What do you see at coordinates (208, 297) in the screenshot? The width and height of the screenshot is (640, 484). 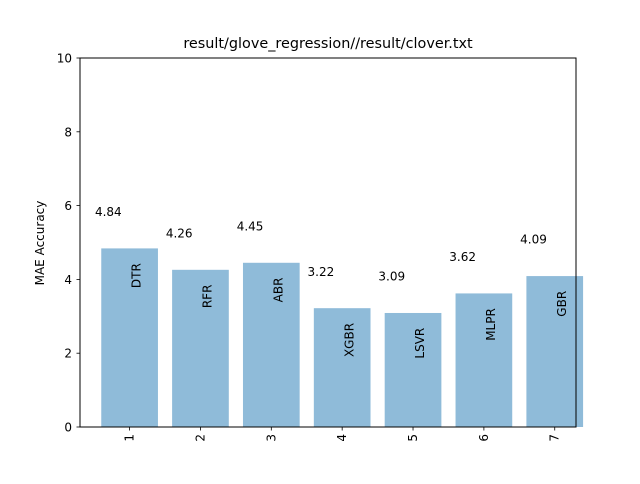 I see `bar-label-2: RFR` at bounding box center [208, 297].